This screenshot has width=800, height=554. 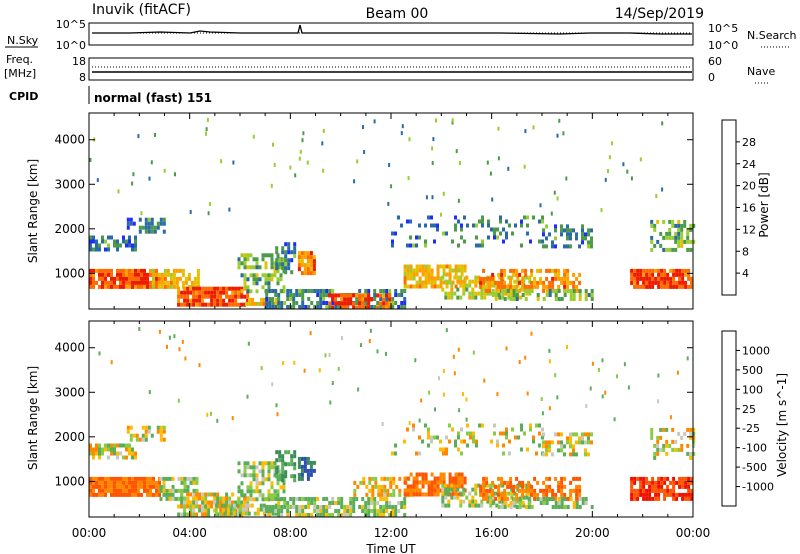 I want to click on colorbar-label: 12, so click(x=749, y=229).